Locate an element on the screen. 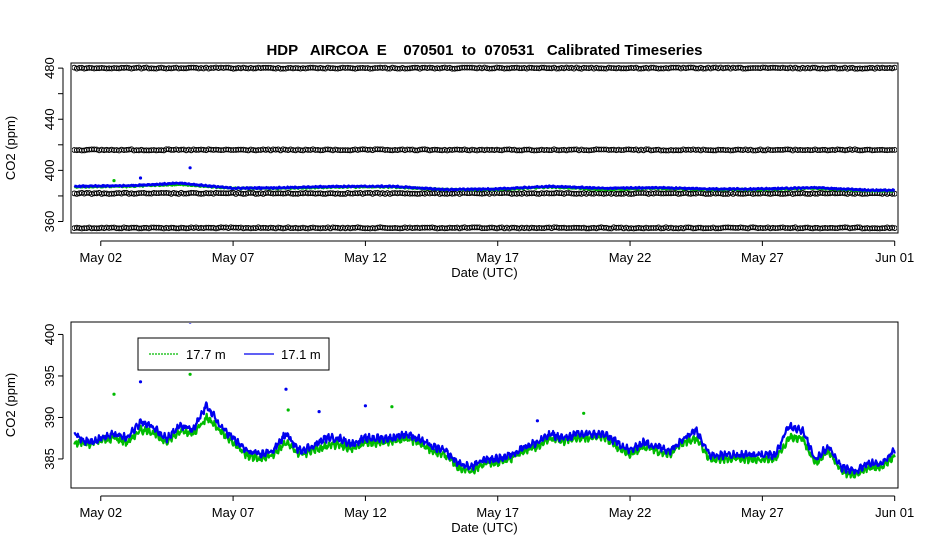 This screenshot has height=540, width=936. y-tick-label: 360 is located at coordinates (49, 222).